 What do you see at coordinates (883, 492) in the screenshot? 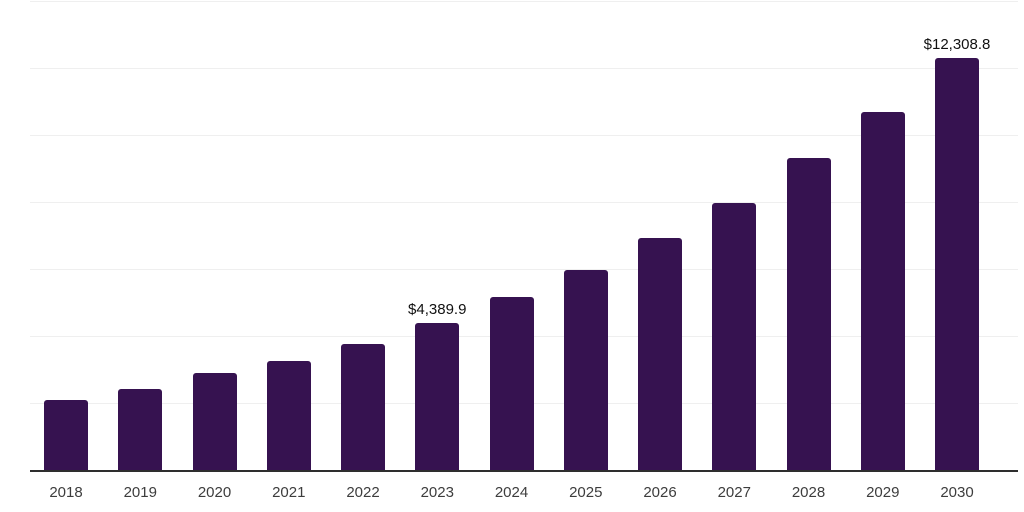
I see `x-tick-label-2029: 2029` at bounding box center [883, 492].